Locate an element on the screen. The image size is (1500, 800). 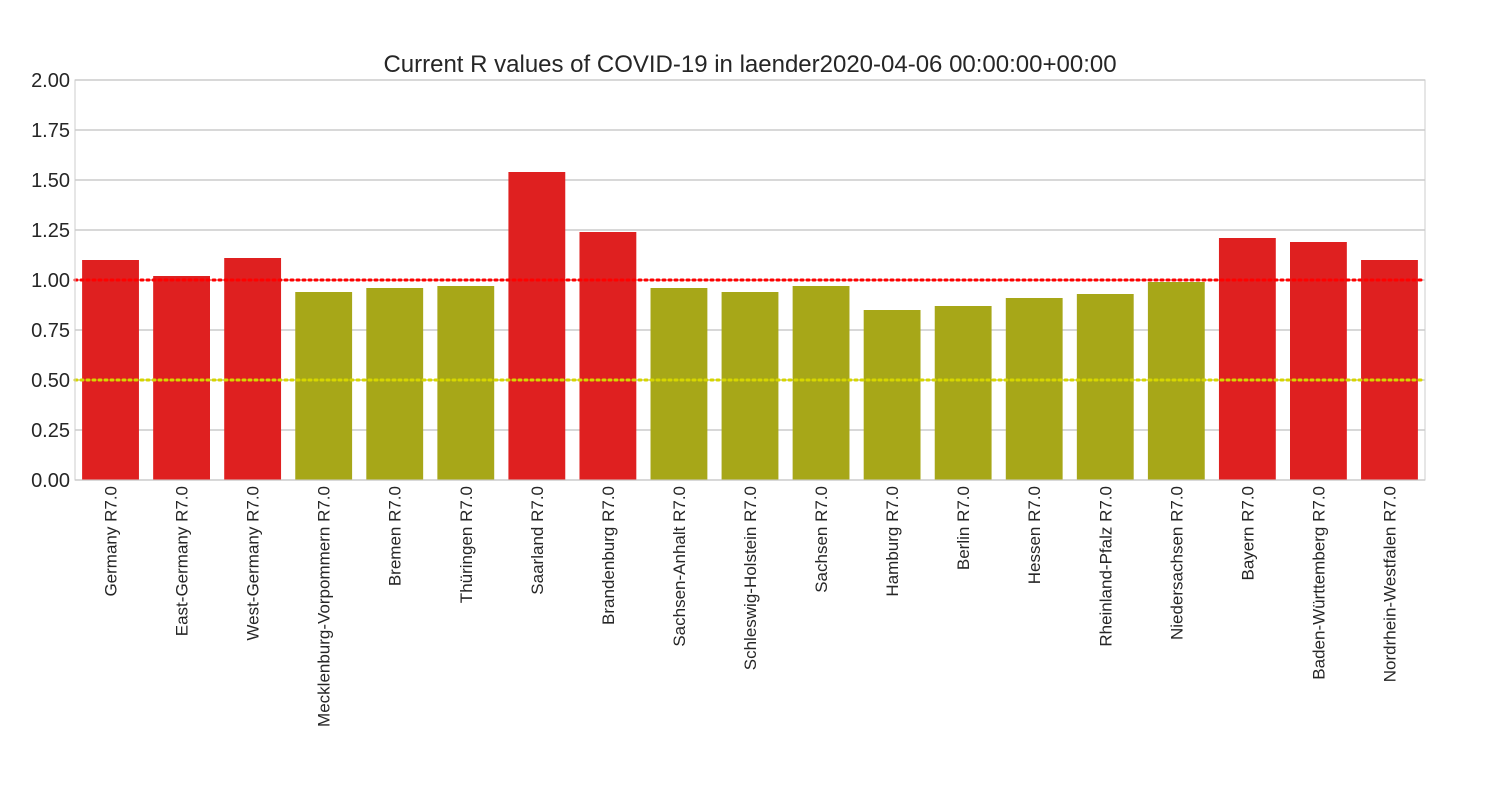
y-tick-label: 1.25 is located at coordinates (50, 231).